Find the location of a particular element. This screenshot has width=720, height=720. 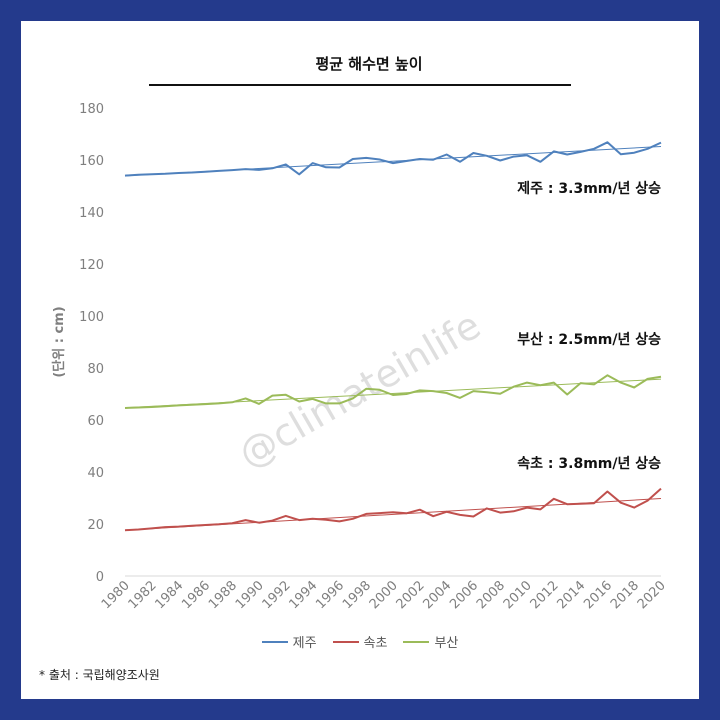

chart-title: 평균 해수면 높이 is located at coordinates (369, 64).